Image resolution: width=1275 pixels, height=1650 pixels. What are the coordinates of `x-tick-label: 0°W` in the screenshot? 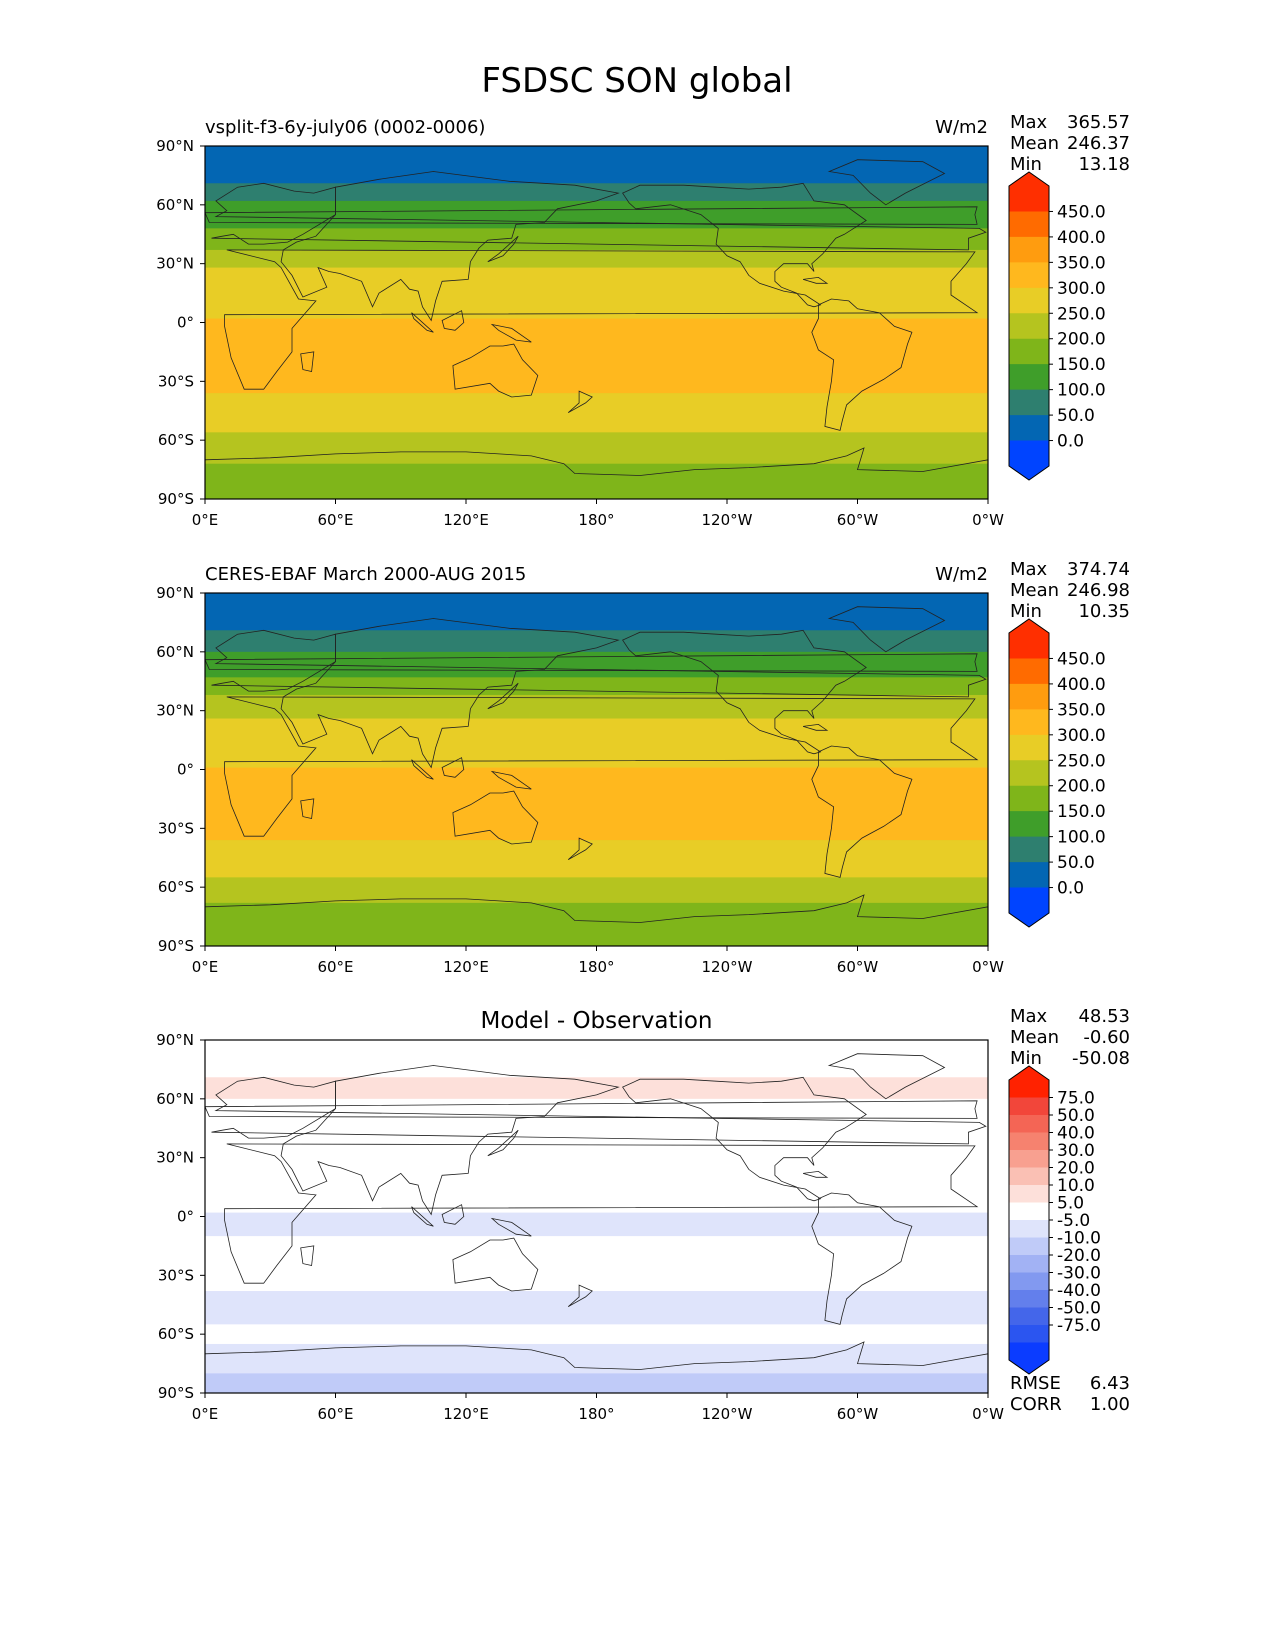 It's located at (988, 1414).